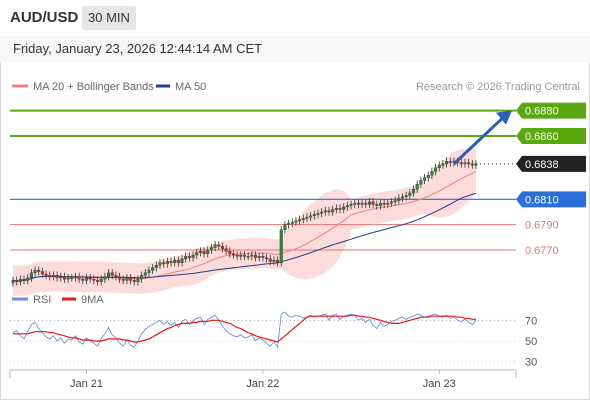 Image resolution: width=590 pixels, height=400 pixels. Describe the element at coordinates (93, 87) in the screenshot. I see `legend-ma20-label: MA 20 + Bollinger Bands` at that location.